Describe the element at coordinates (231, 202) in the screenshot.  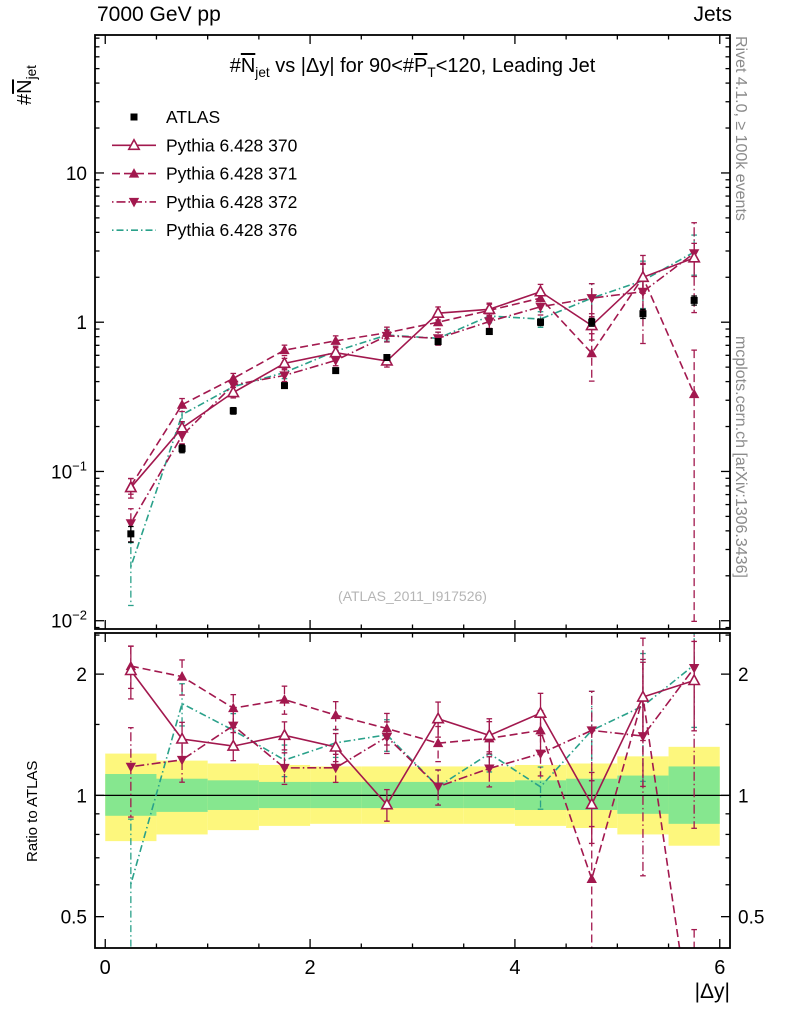
I see `legend-label: Pythia 6.428 372` at that location.